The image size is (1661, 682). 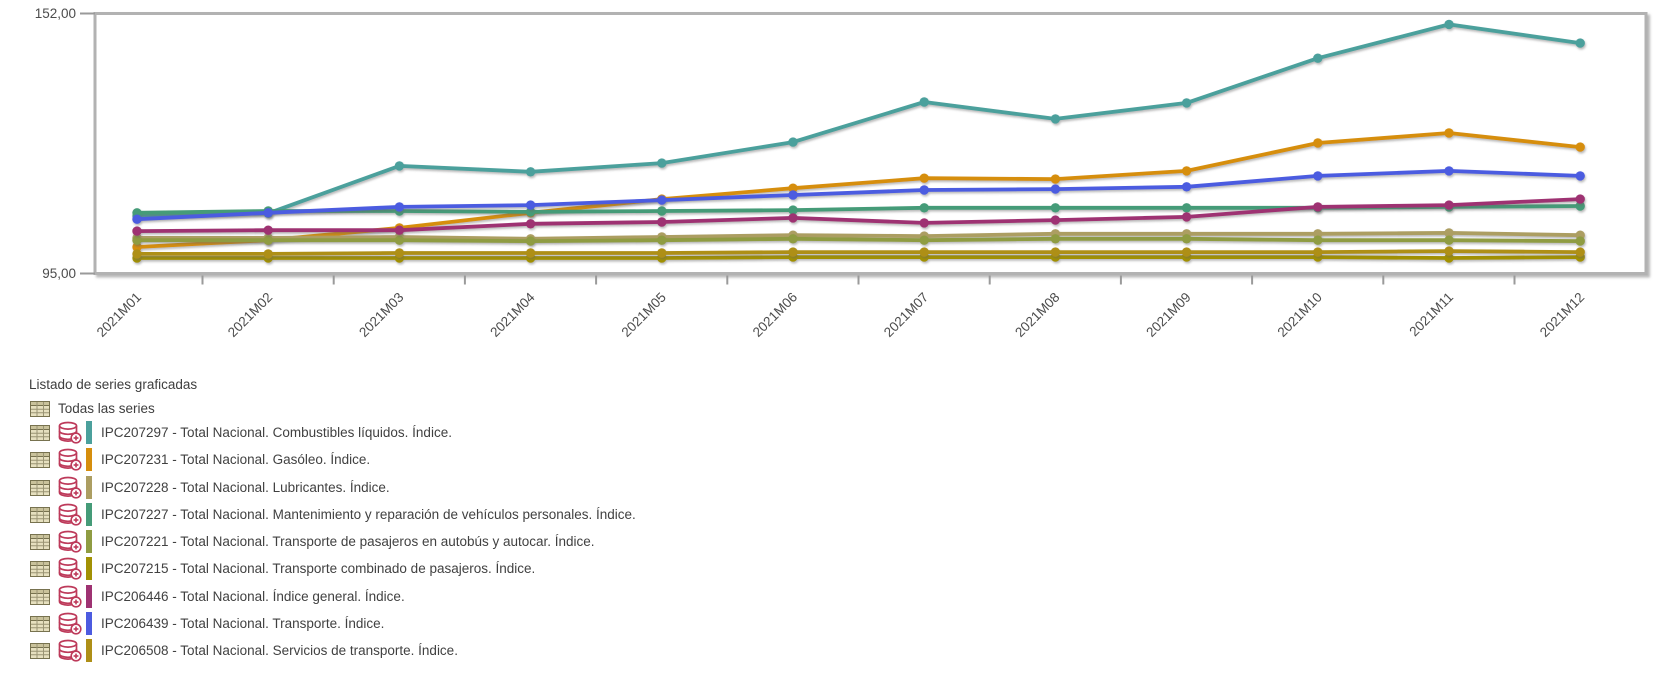 I want to click on all-series-label: Todas las series, so click(x=106, y=408).